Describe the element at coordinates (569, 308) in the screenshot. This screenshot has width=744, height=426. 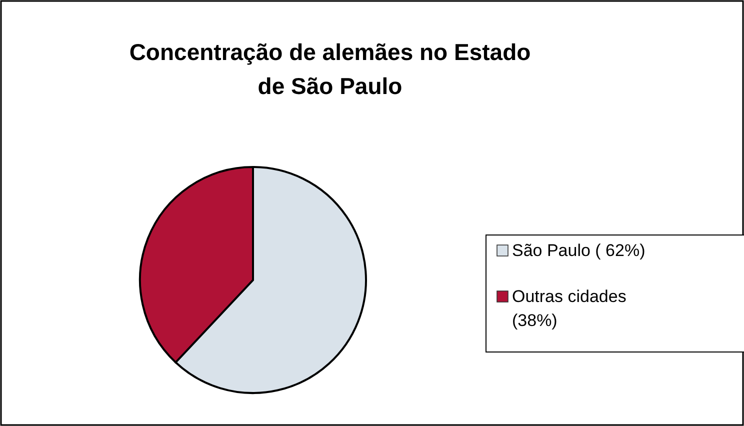
I see `legend-label: Outras cidades (38%)` at that location.